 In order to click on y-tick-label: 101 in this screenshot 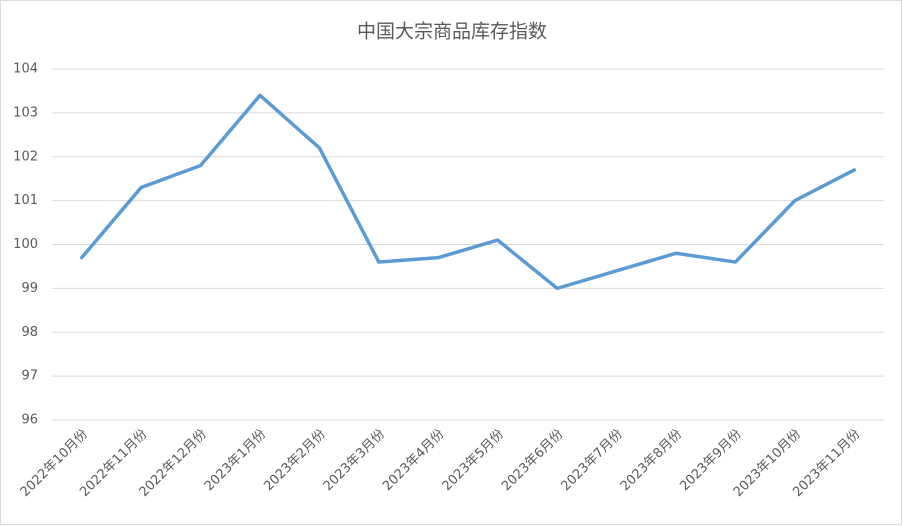, I will do `click(25, 200)`.